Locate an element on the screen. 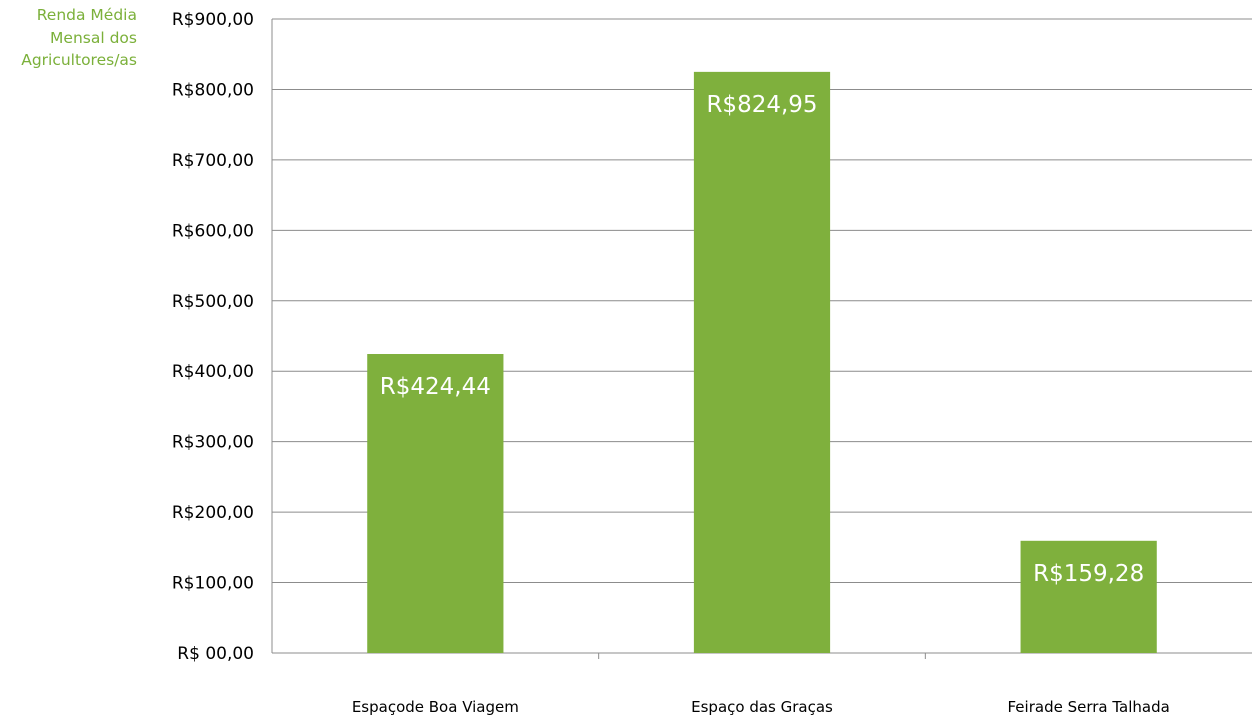 Image resolution: width=1255 pixels, height=722 pixels. y-tick-label: R$500,00 is located at coordinates (213, 302).